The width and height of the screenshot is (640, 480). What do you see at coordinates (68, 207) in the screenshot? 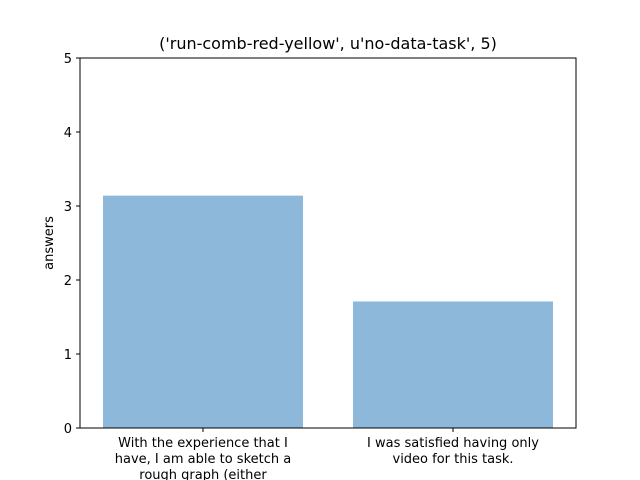
I see `y-tick-label: 3` at bounding box center [68, 207].